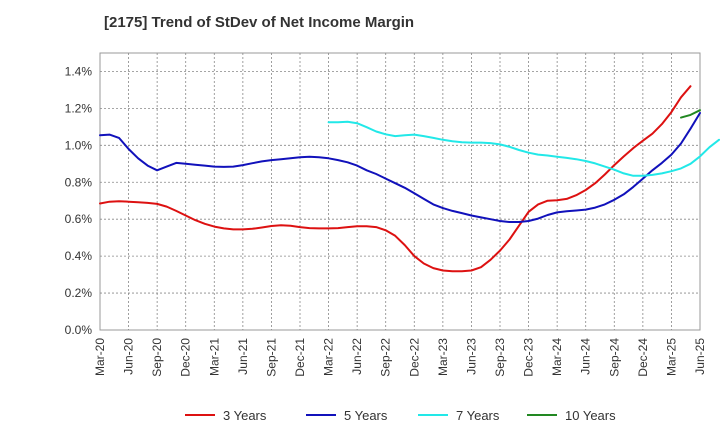  What do you see at coordinates (79, 330) in the screenshot?
I see `y-tick-label: 0.0%` at bounding box center [79, 330].